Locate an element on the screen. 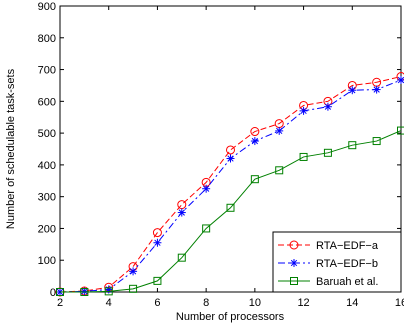 The height and width of the screenshot is (329, 404). y-axis-label: Number of schedulable task-sets is located at coordinates (11, 148).